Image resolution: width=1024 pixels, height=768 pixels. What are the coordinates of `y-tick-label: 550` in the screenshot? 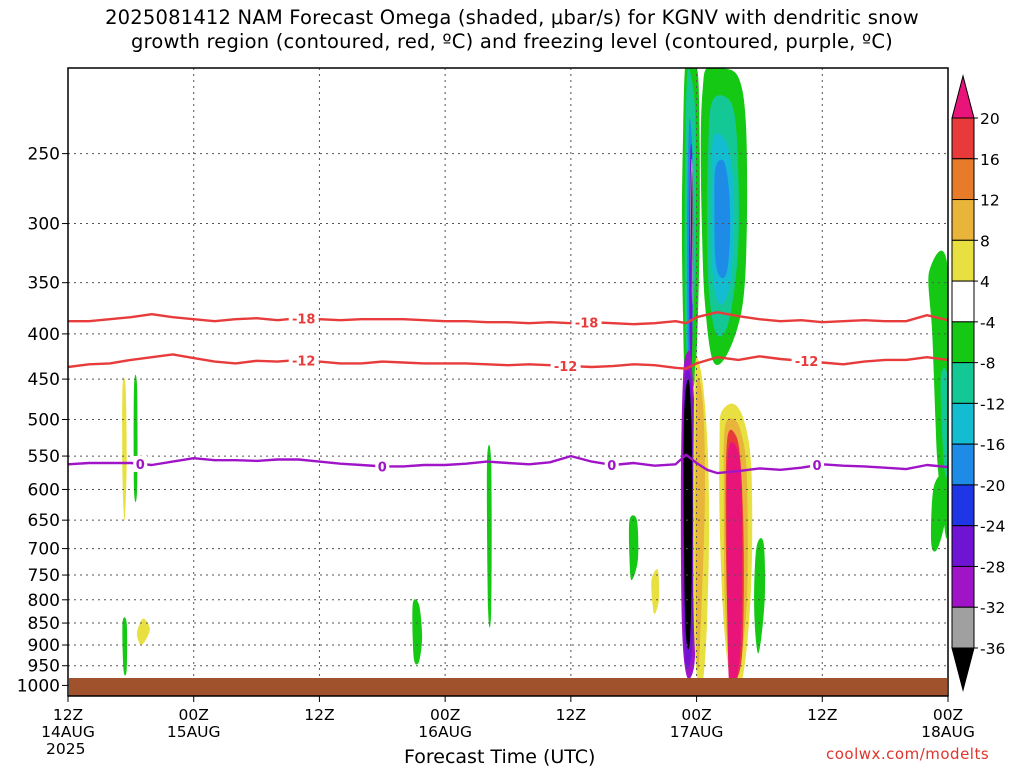 It's located at (44, 457).